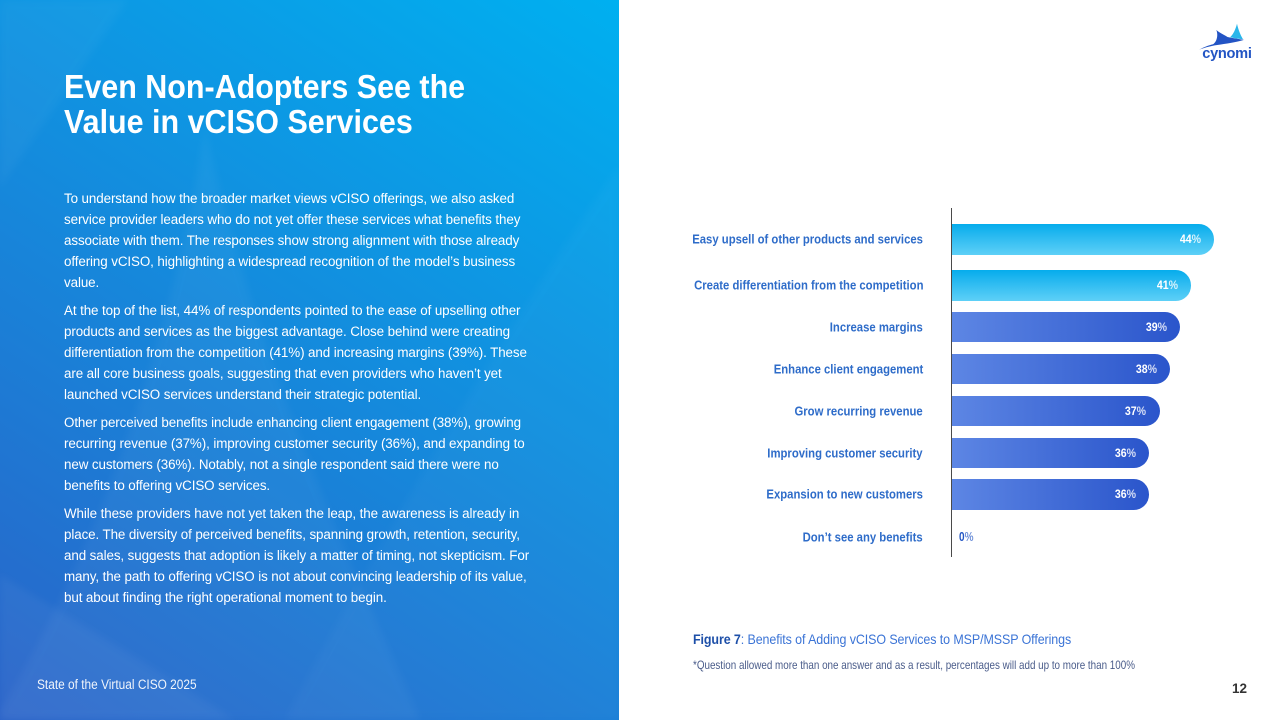 The height and width of the screenshot is (720, 1280). I want to click on svg-text: cynomi, so click(1227, 54).